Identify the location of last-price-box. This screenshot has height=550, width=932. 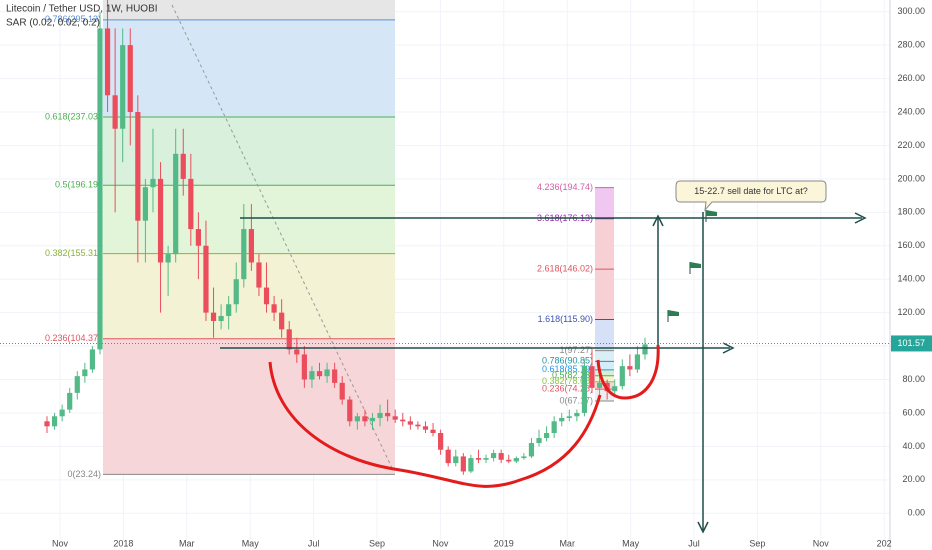
(911, 343).